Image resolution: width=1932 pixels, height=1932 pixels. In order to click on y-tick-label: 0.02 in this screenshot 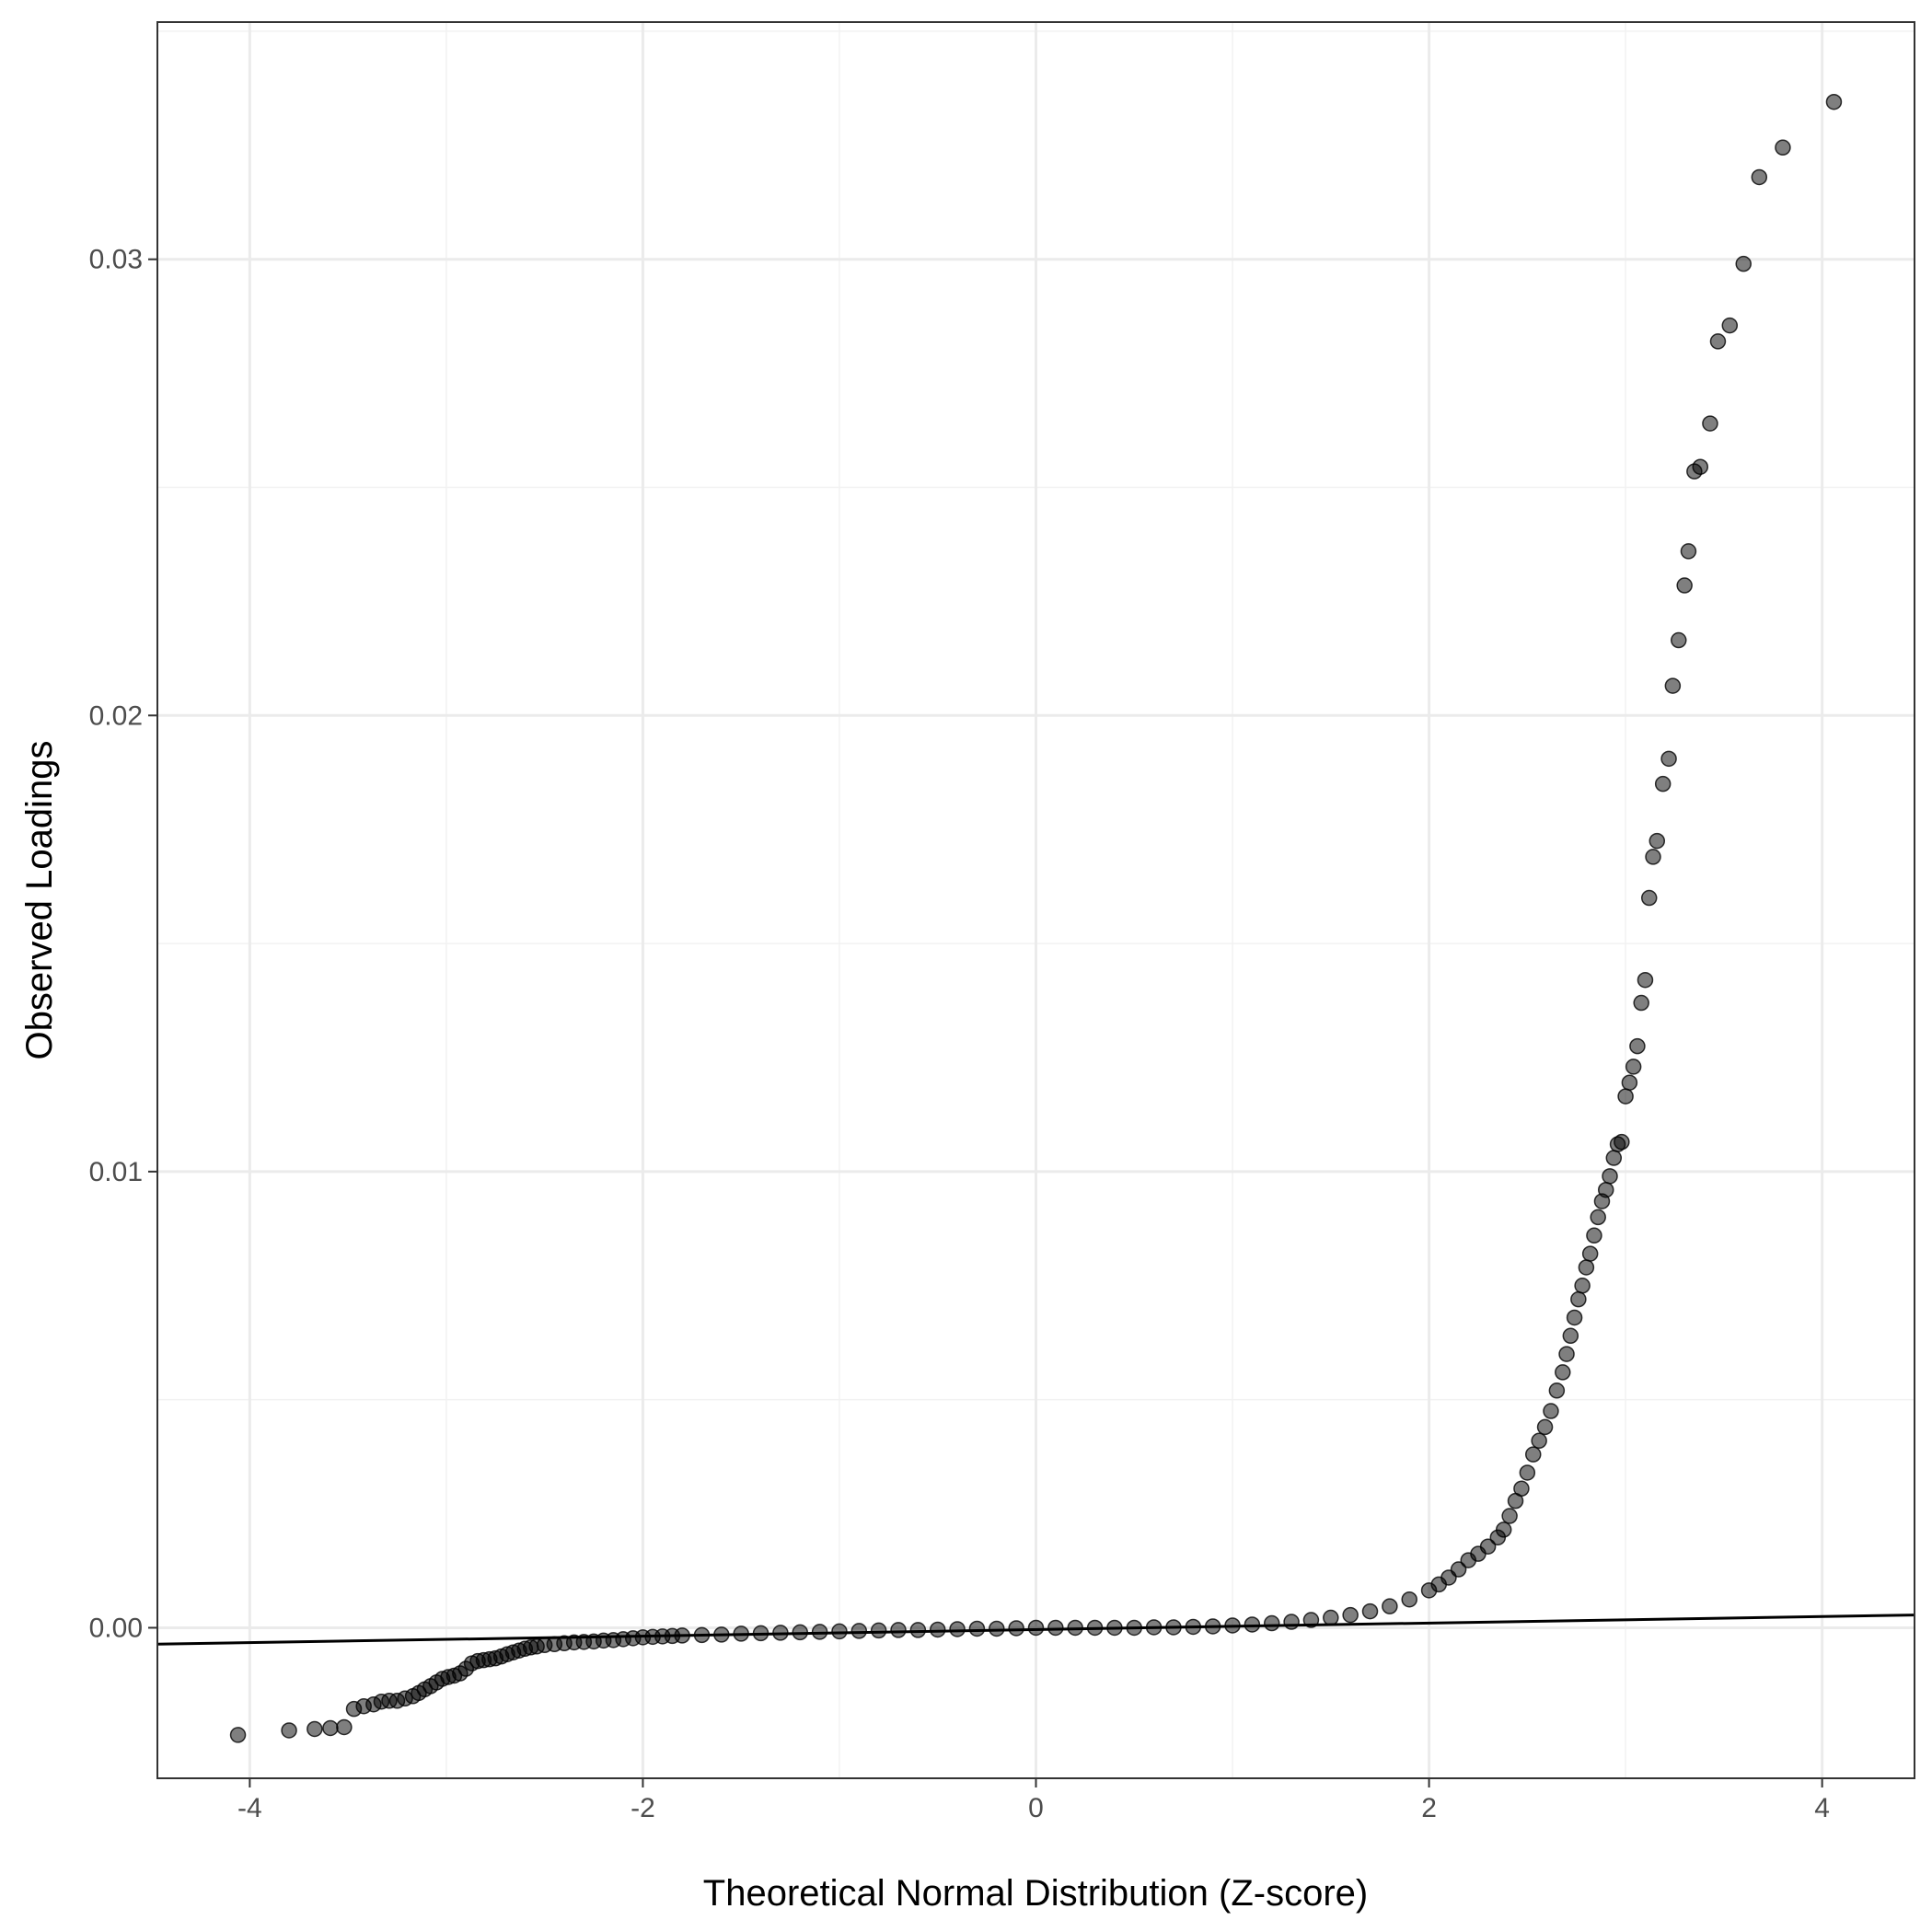, I will do `click(116, 716)`.